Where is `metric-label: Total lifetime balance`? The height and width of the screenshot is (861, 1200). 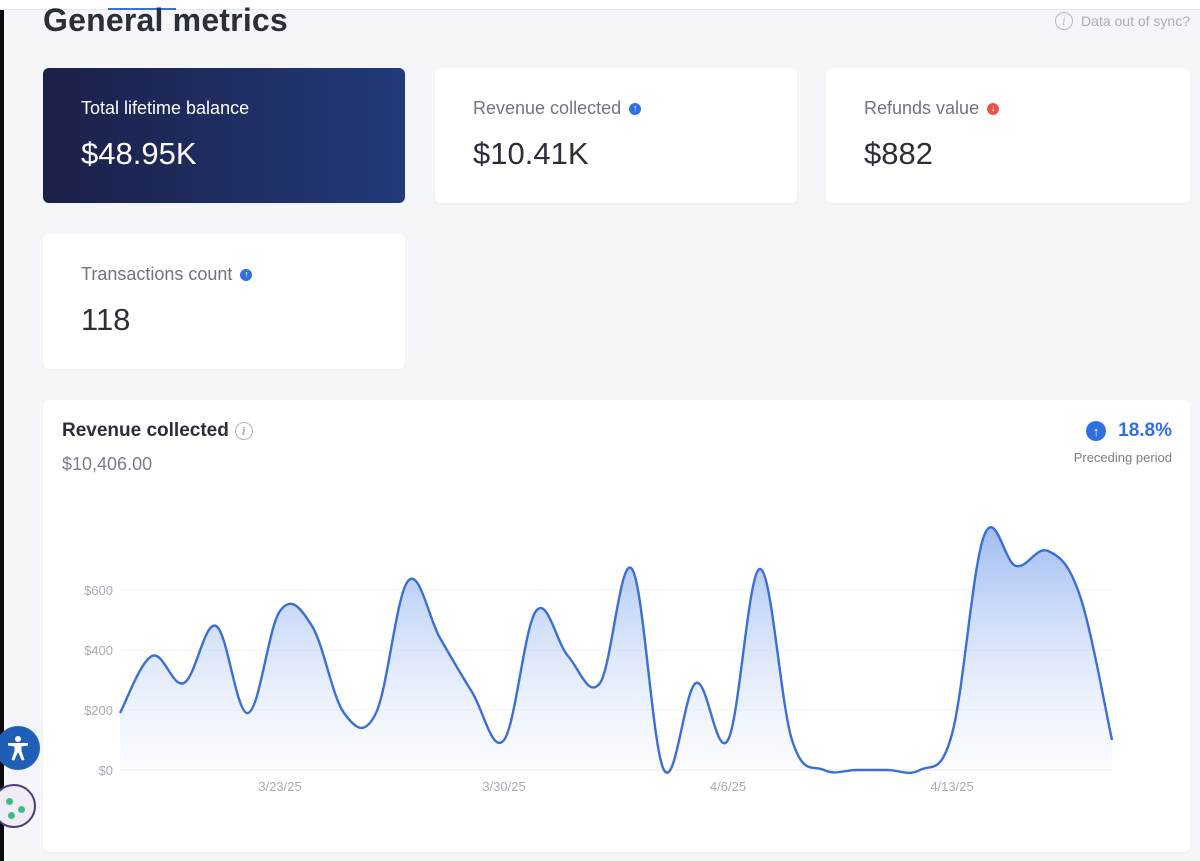 metric-label: Total lifetime balance is located at coordinates (165, 108).